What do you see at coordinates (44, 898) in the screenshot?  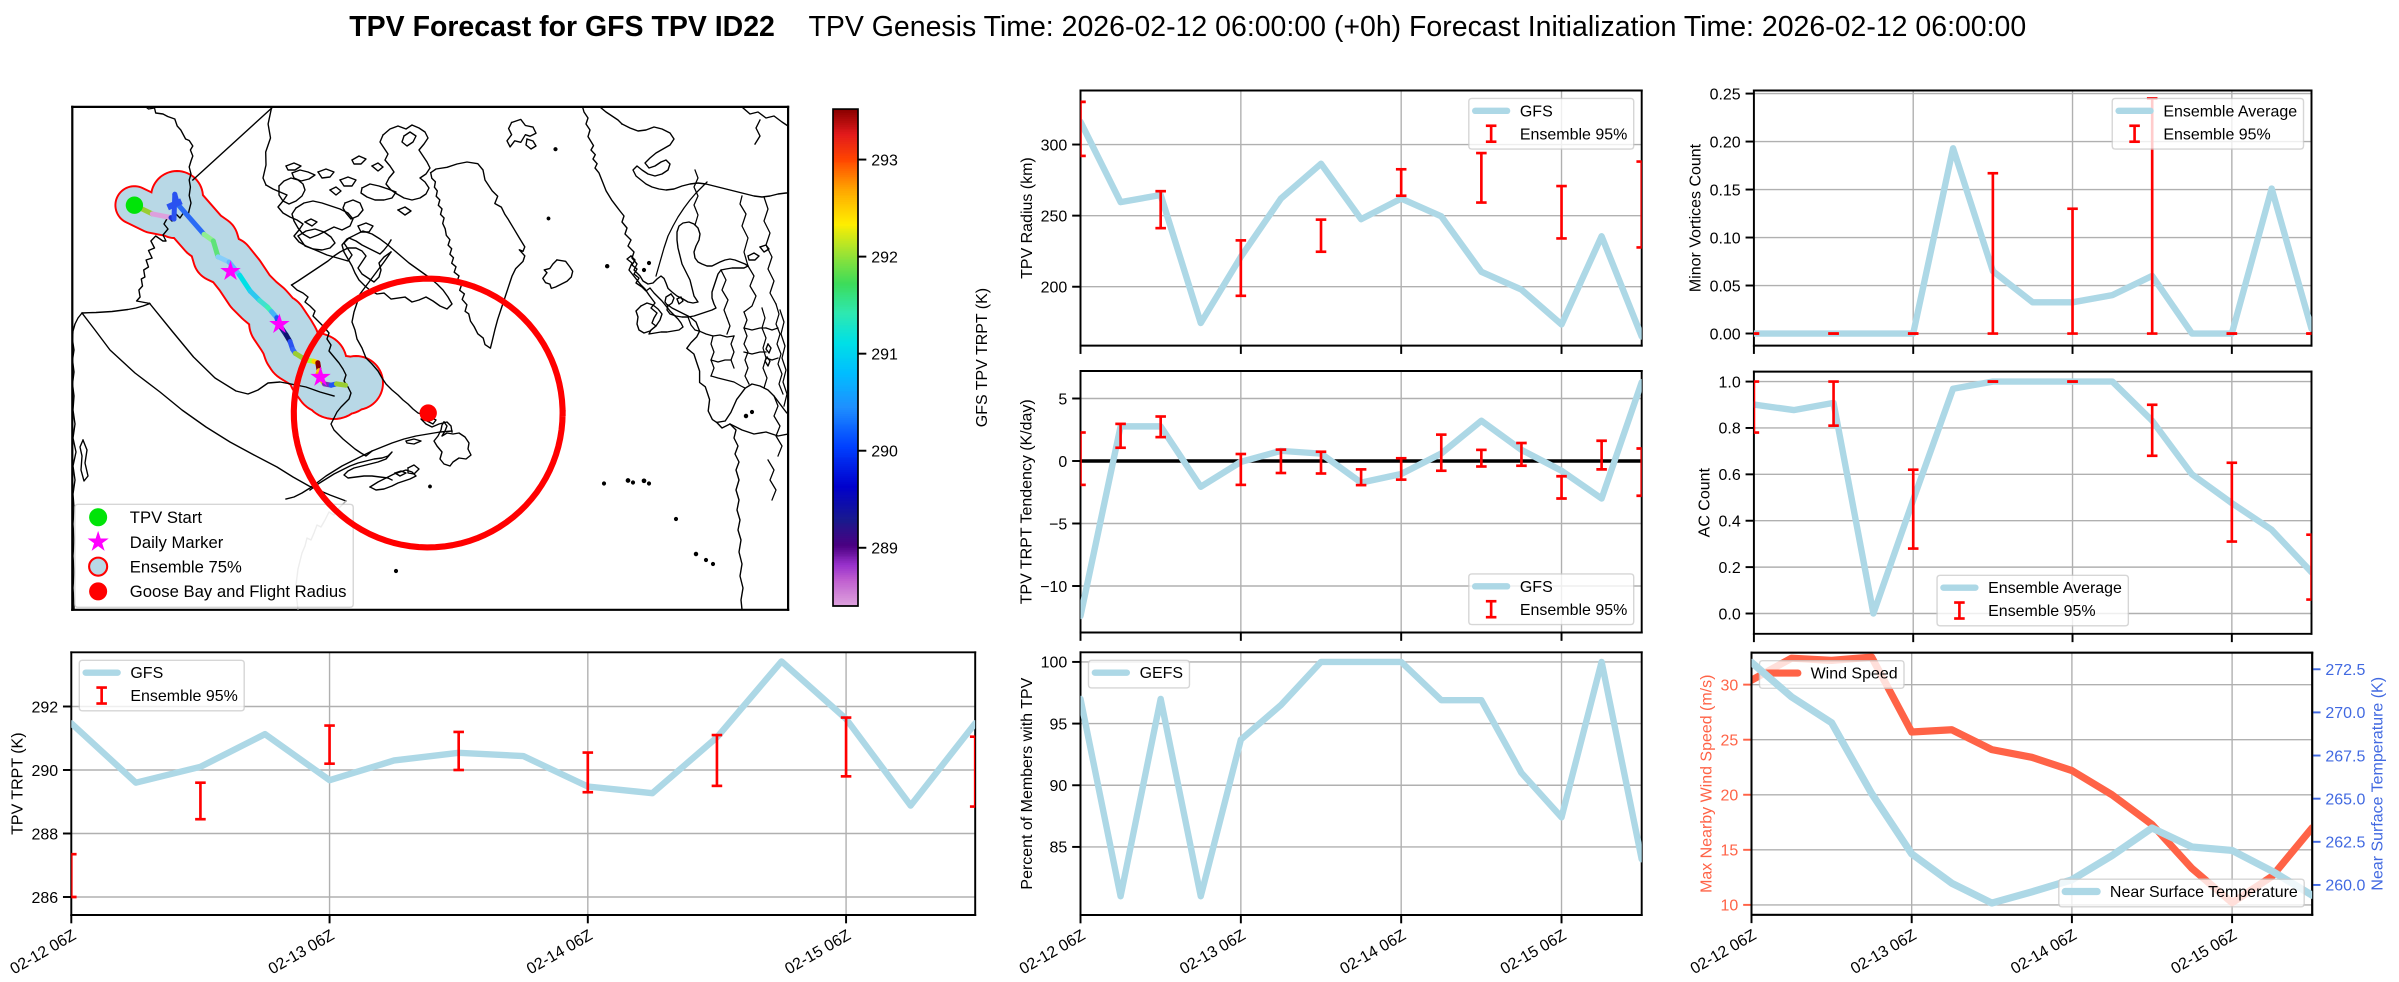 I see `svg-text: 286` at bounding box center [44, 898].